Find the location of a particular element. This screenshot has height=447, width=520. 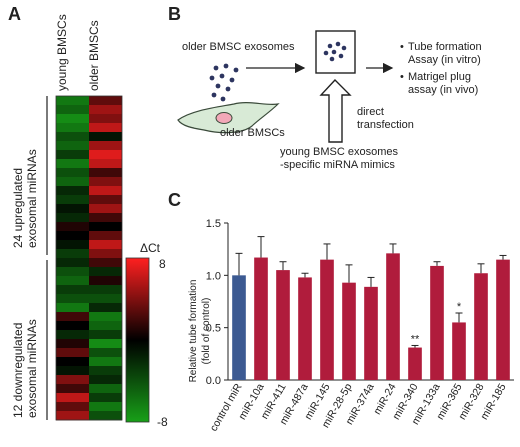

direct-transfection-arrow is located at coordinates (335, 110).